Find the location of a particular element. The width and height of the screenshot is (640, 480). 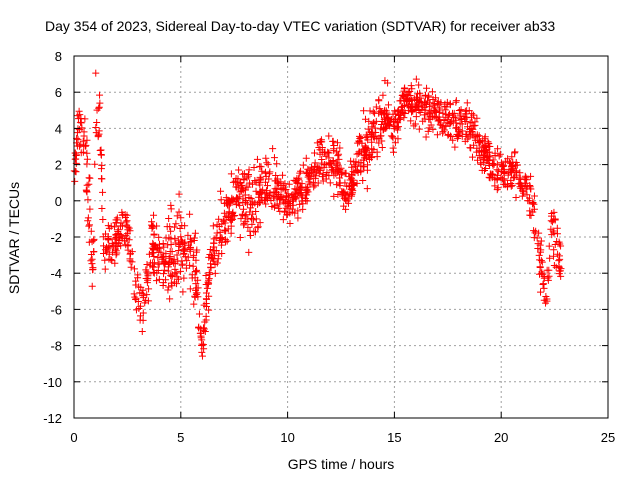

y-tick-label: -2 is located at coordinates (56, 237).